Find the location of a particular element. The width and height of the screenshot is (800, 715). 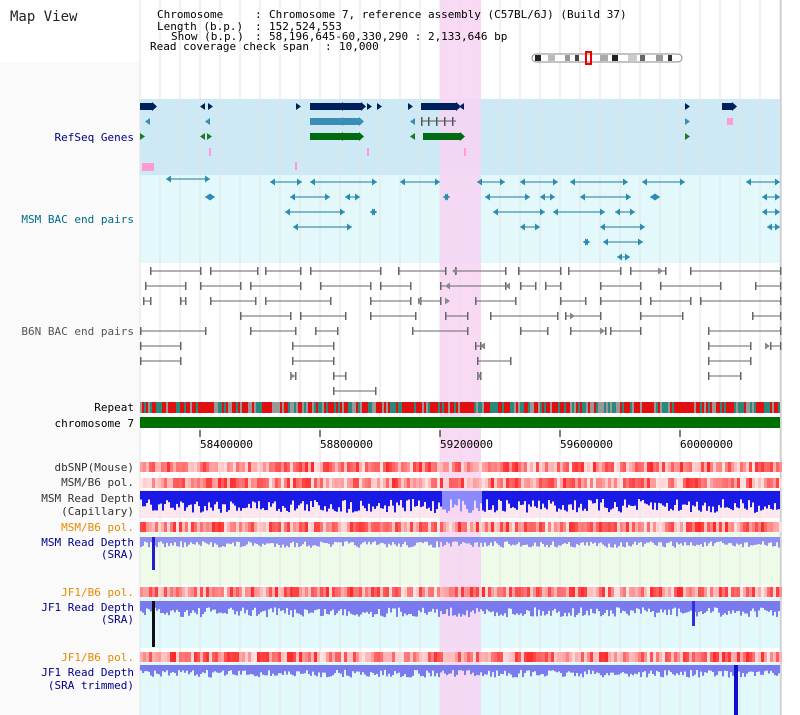

track-label-msm-depth-cap-sub: (Capillary) is located at coordinates (97, 511).